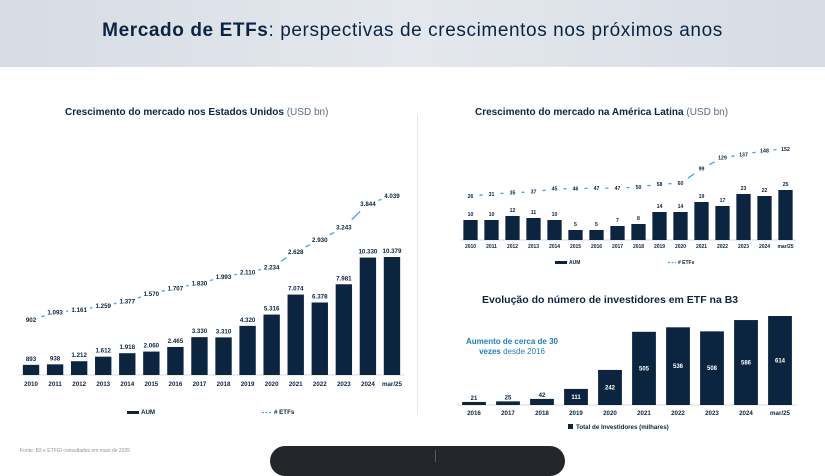  What do you see at coordinates (296, 384) in the screenshot?
I see `us-tick-2021: 2021` at bounding box center [296, 384].